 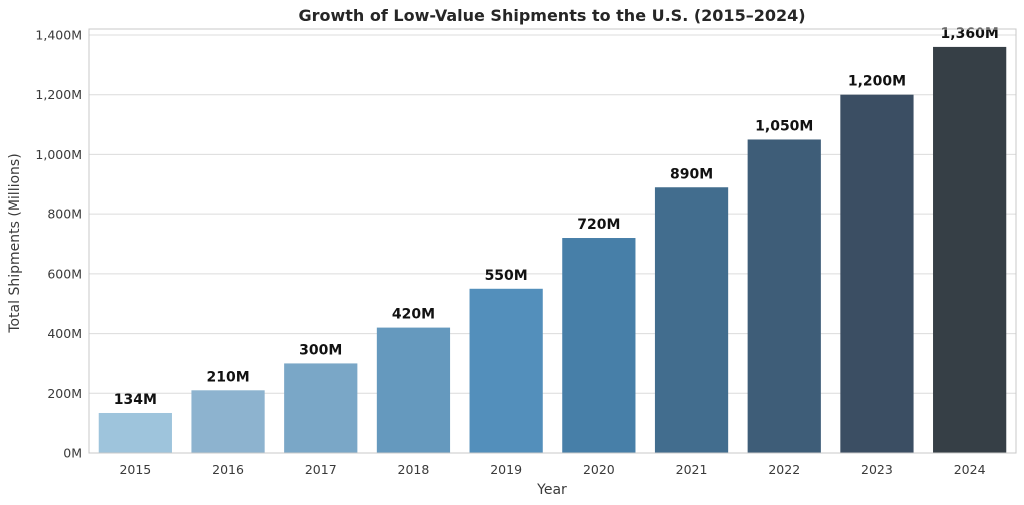 What do you see at coordinates (64, 273) in the screenshot?
I see `y-tick-label: 600M` at bounding box center [64, 273].